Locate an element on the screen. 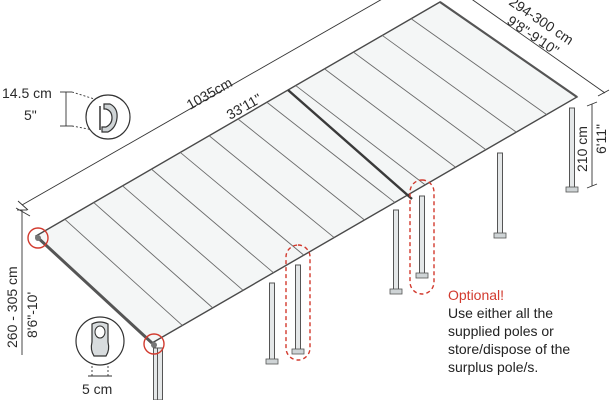  front-corner-left is located at coordinates (38, 238).